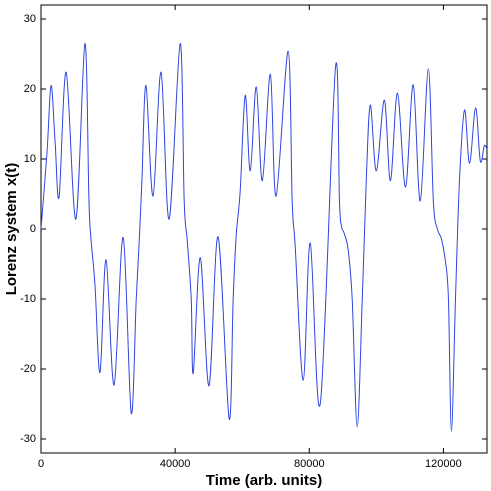 Image resolution: width=491 pixels, height=491 pixels. I want to click on x-axis-label: Time (arb. units), so click(264, 480).